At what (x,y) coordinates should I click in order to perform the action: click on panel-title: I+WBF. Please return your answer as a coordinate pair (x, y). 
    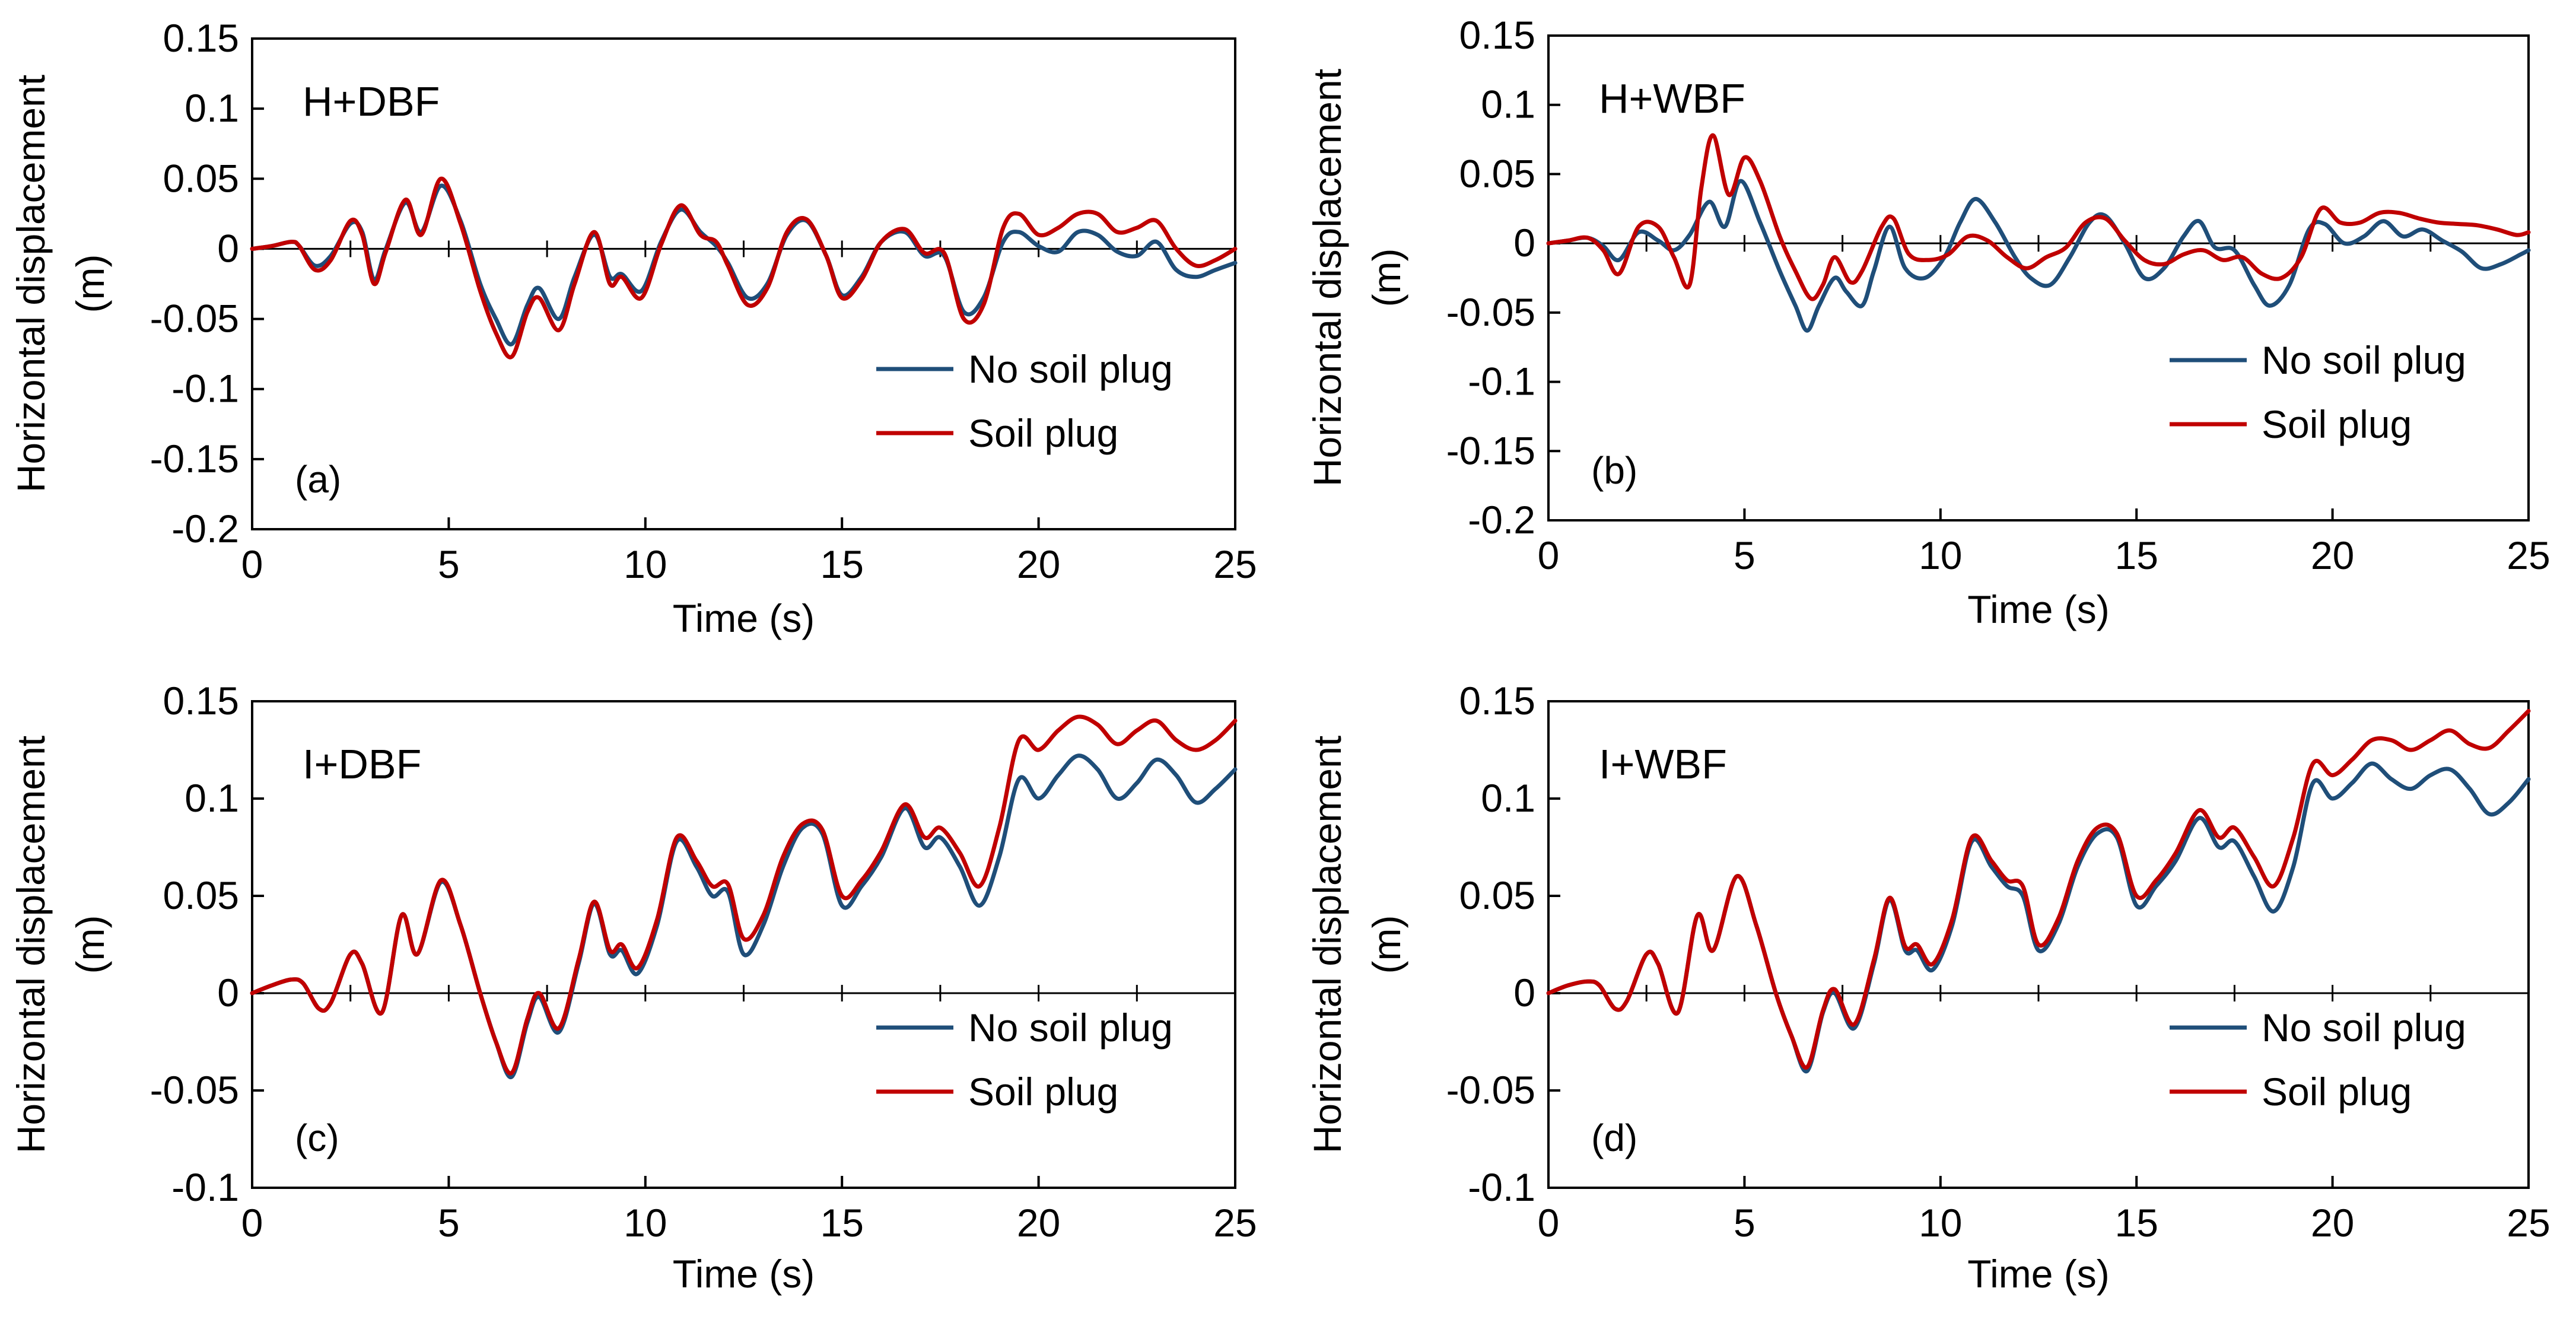
    Looking at the image, I should click on (1663, 764).